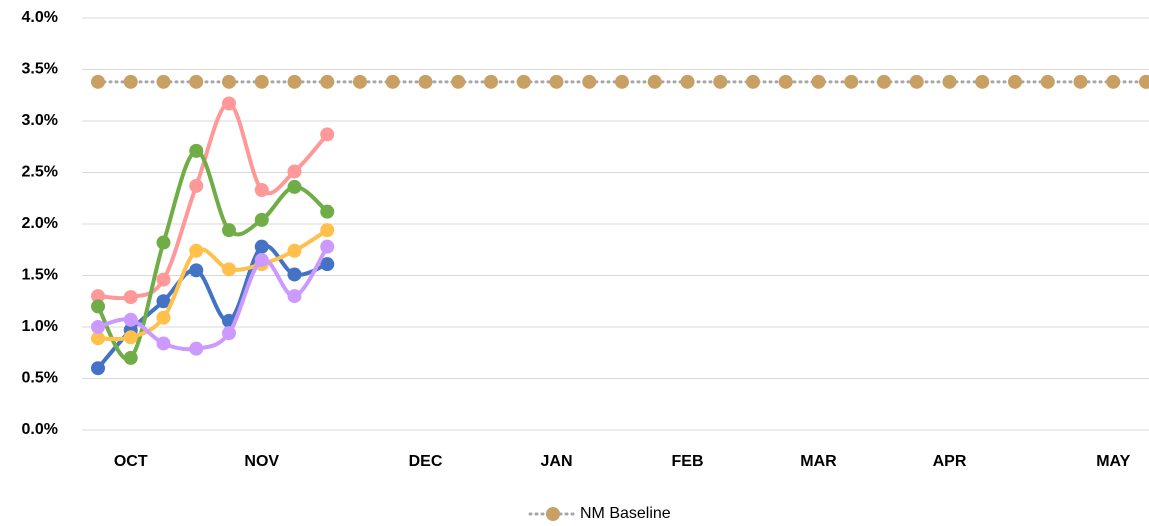 Image resolution: width=1149 pixels, height=526 pixels. Describe the element at coordinates (40, 69) in the screenshot. I see `y-tick-label: 3.5%` at that location.